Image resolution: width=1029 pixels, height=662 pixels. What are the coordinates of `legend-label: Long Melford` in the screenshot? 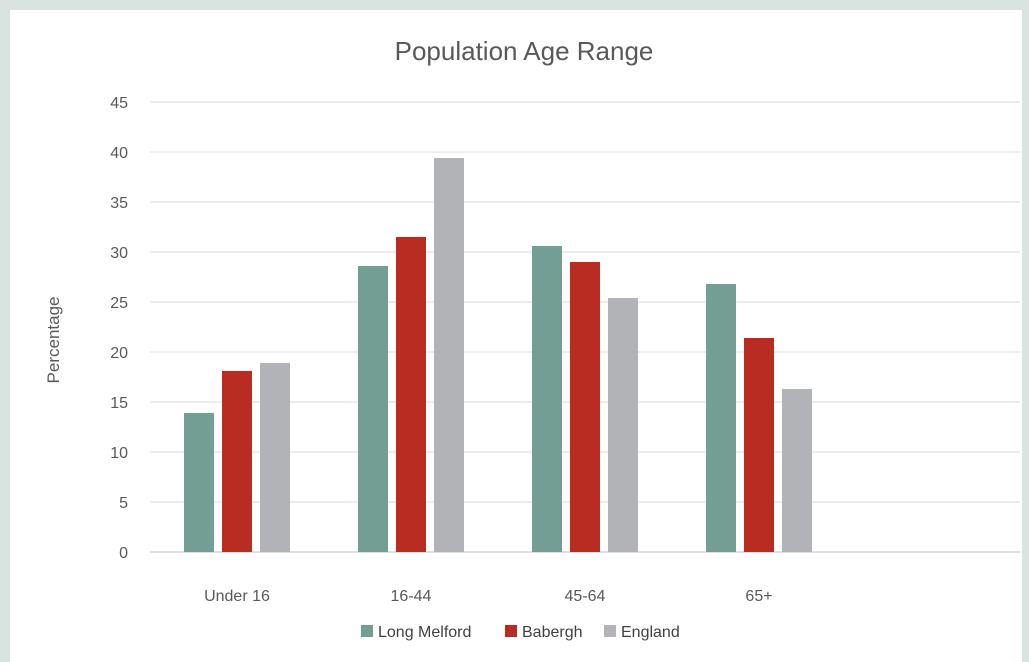 It's located at (424, 632).